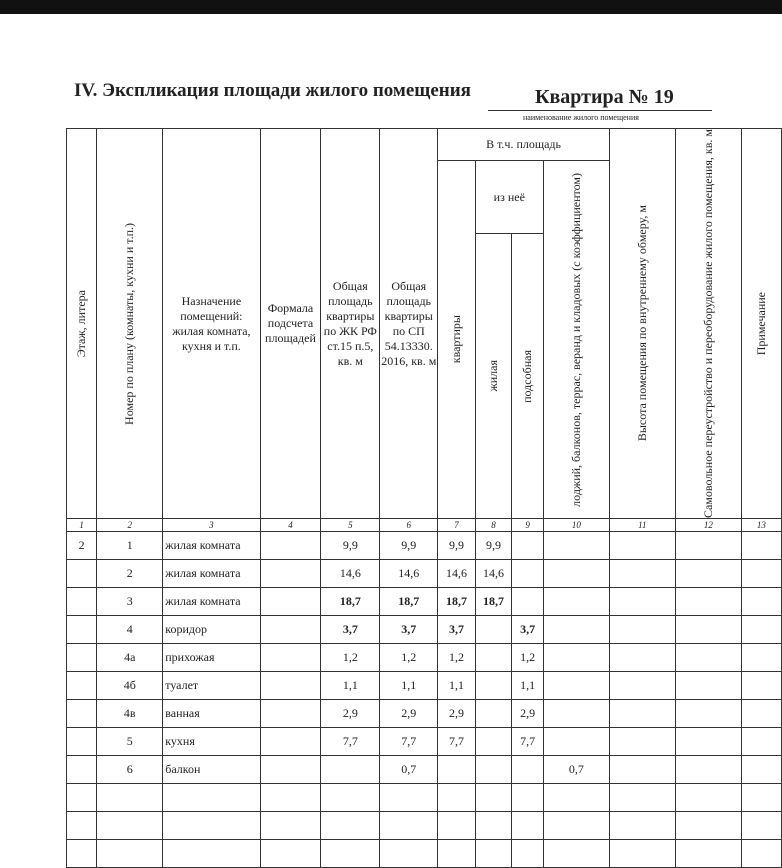 This screenshot has height=868, width=782. I want to click on table-row: 5 кухня 7,7 7,7 7,7 7,7, so click(423, 742).